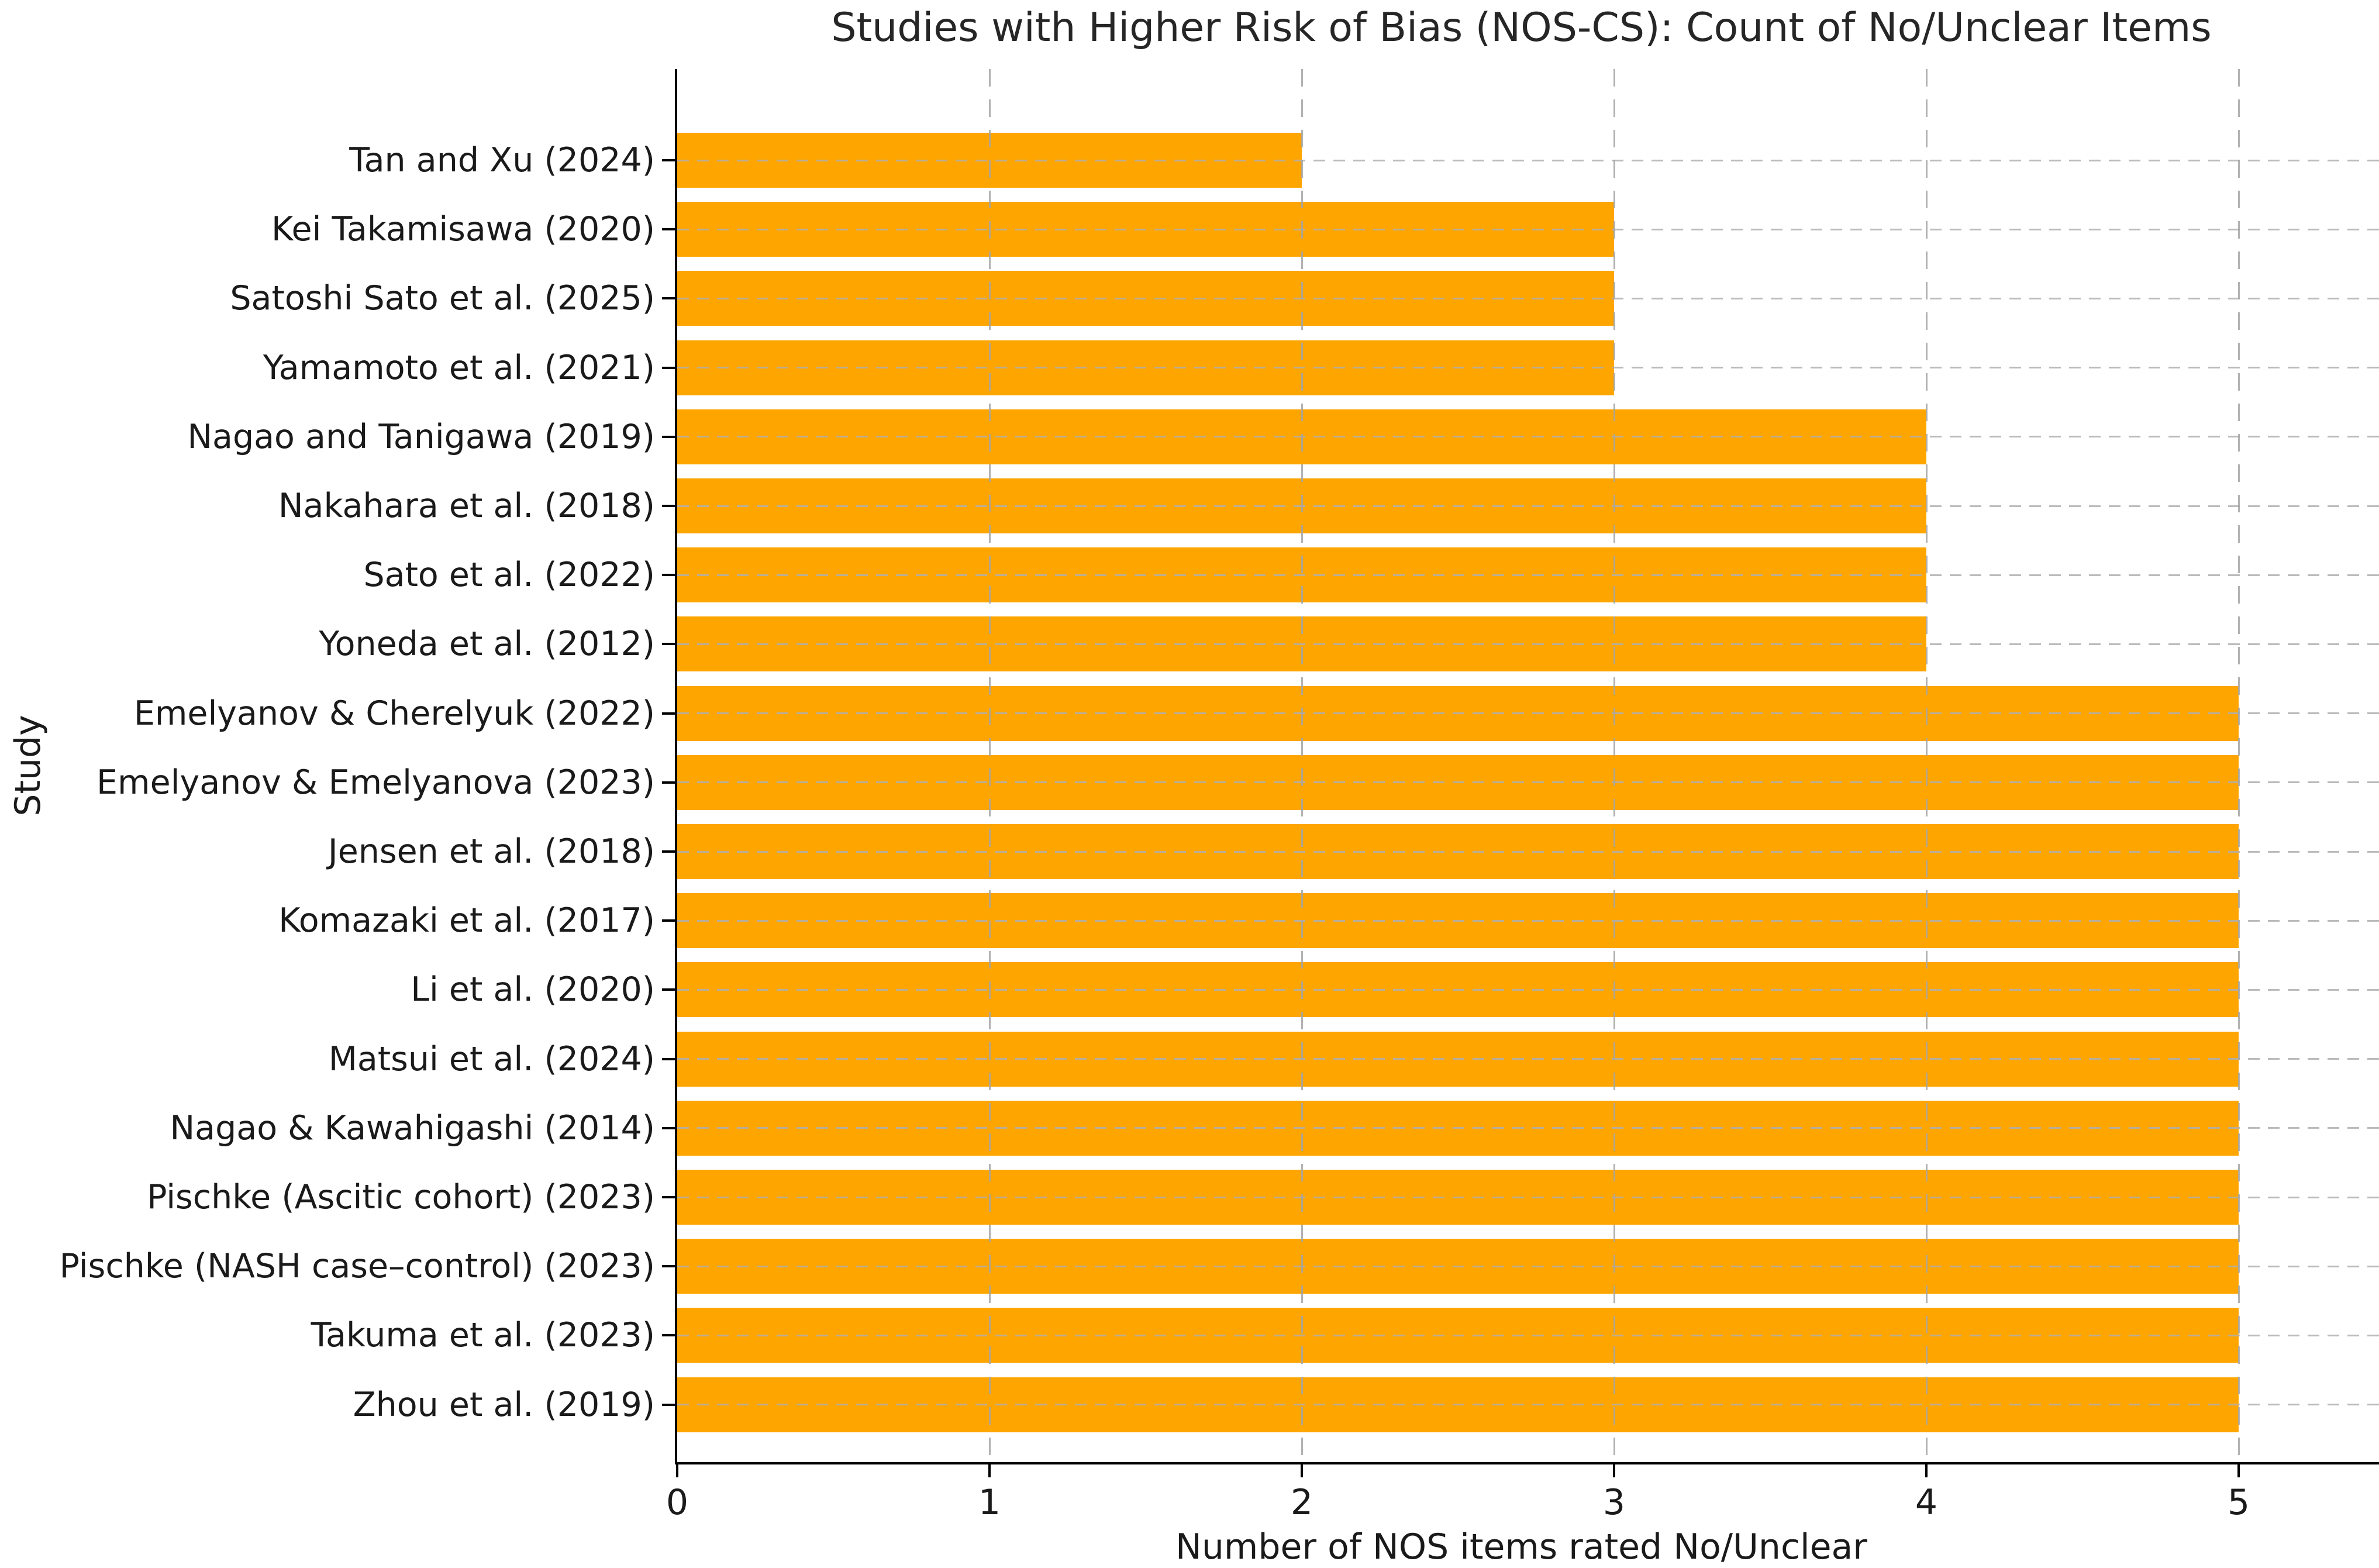  What do you see at coordinates (487, 645) in the screenshot?
I see `y-tick-label: Yoneda et al. (2012)` at bounding box center [487, 645].